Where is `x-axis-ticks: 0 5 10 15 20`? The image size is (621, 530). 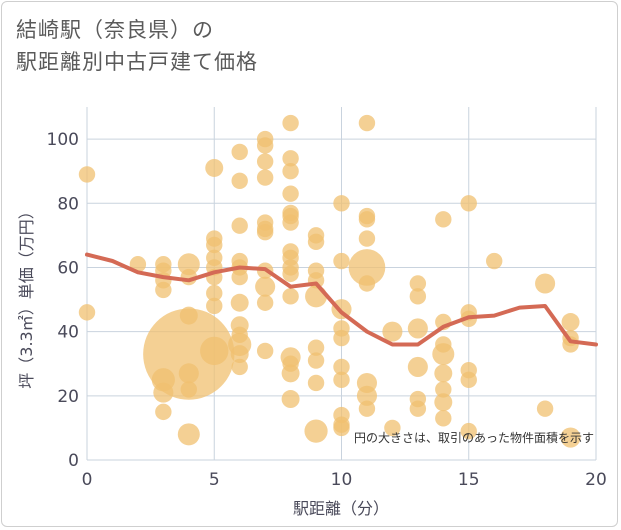 x-axis-ticks: 0 5 10 15 20 is located at coordinates (344, 480).